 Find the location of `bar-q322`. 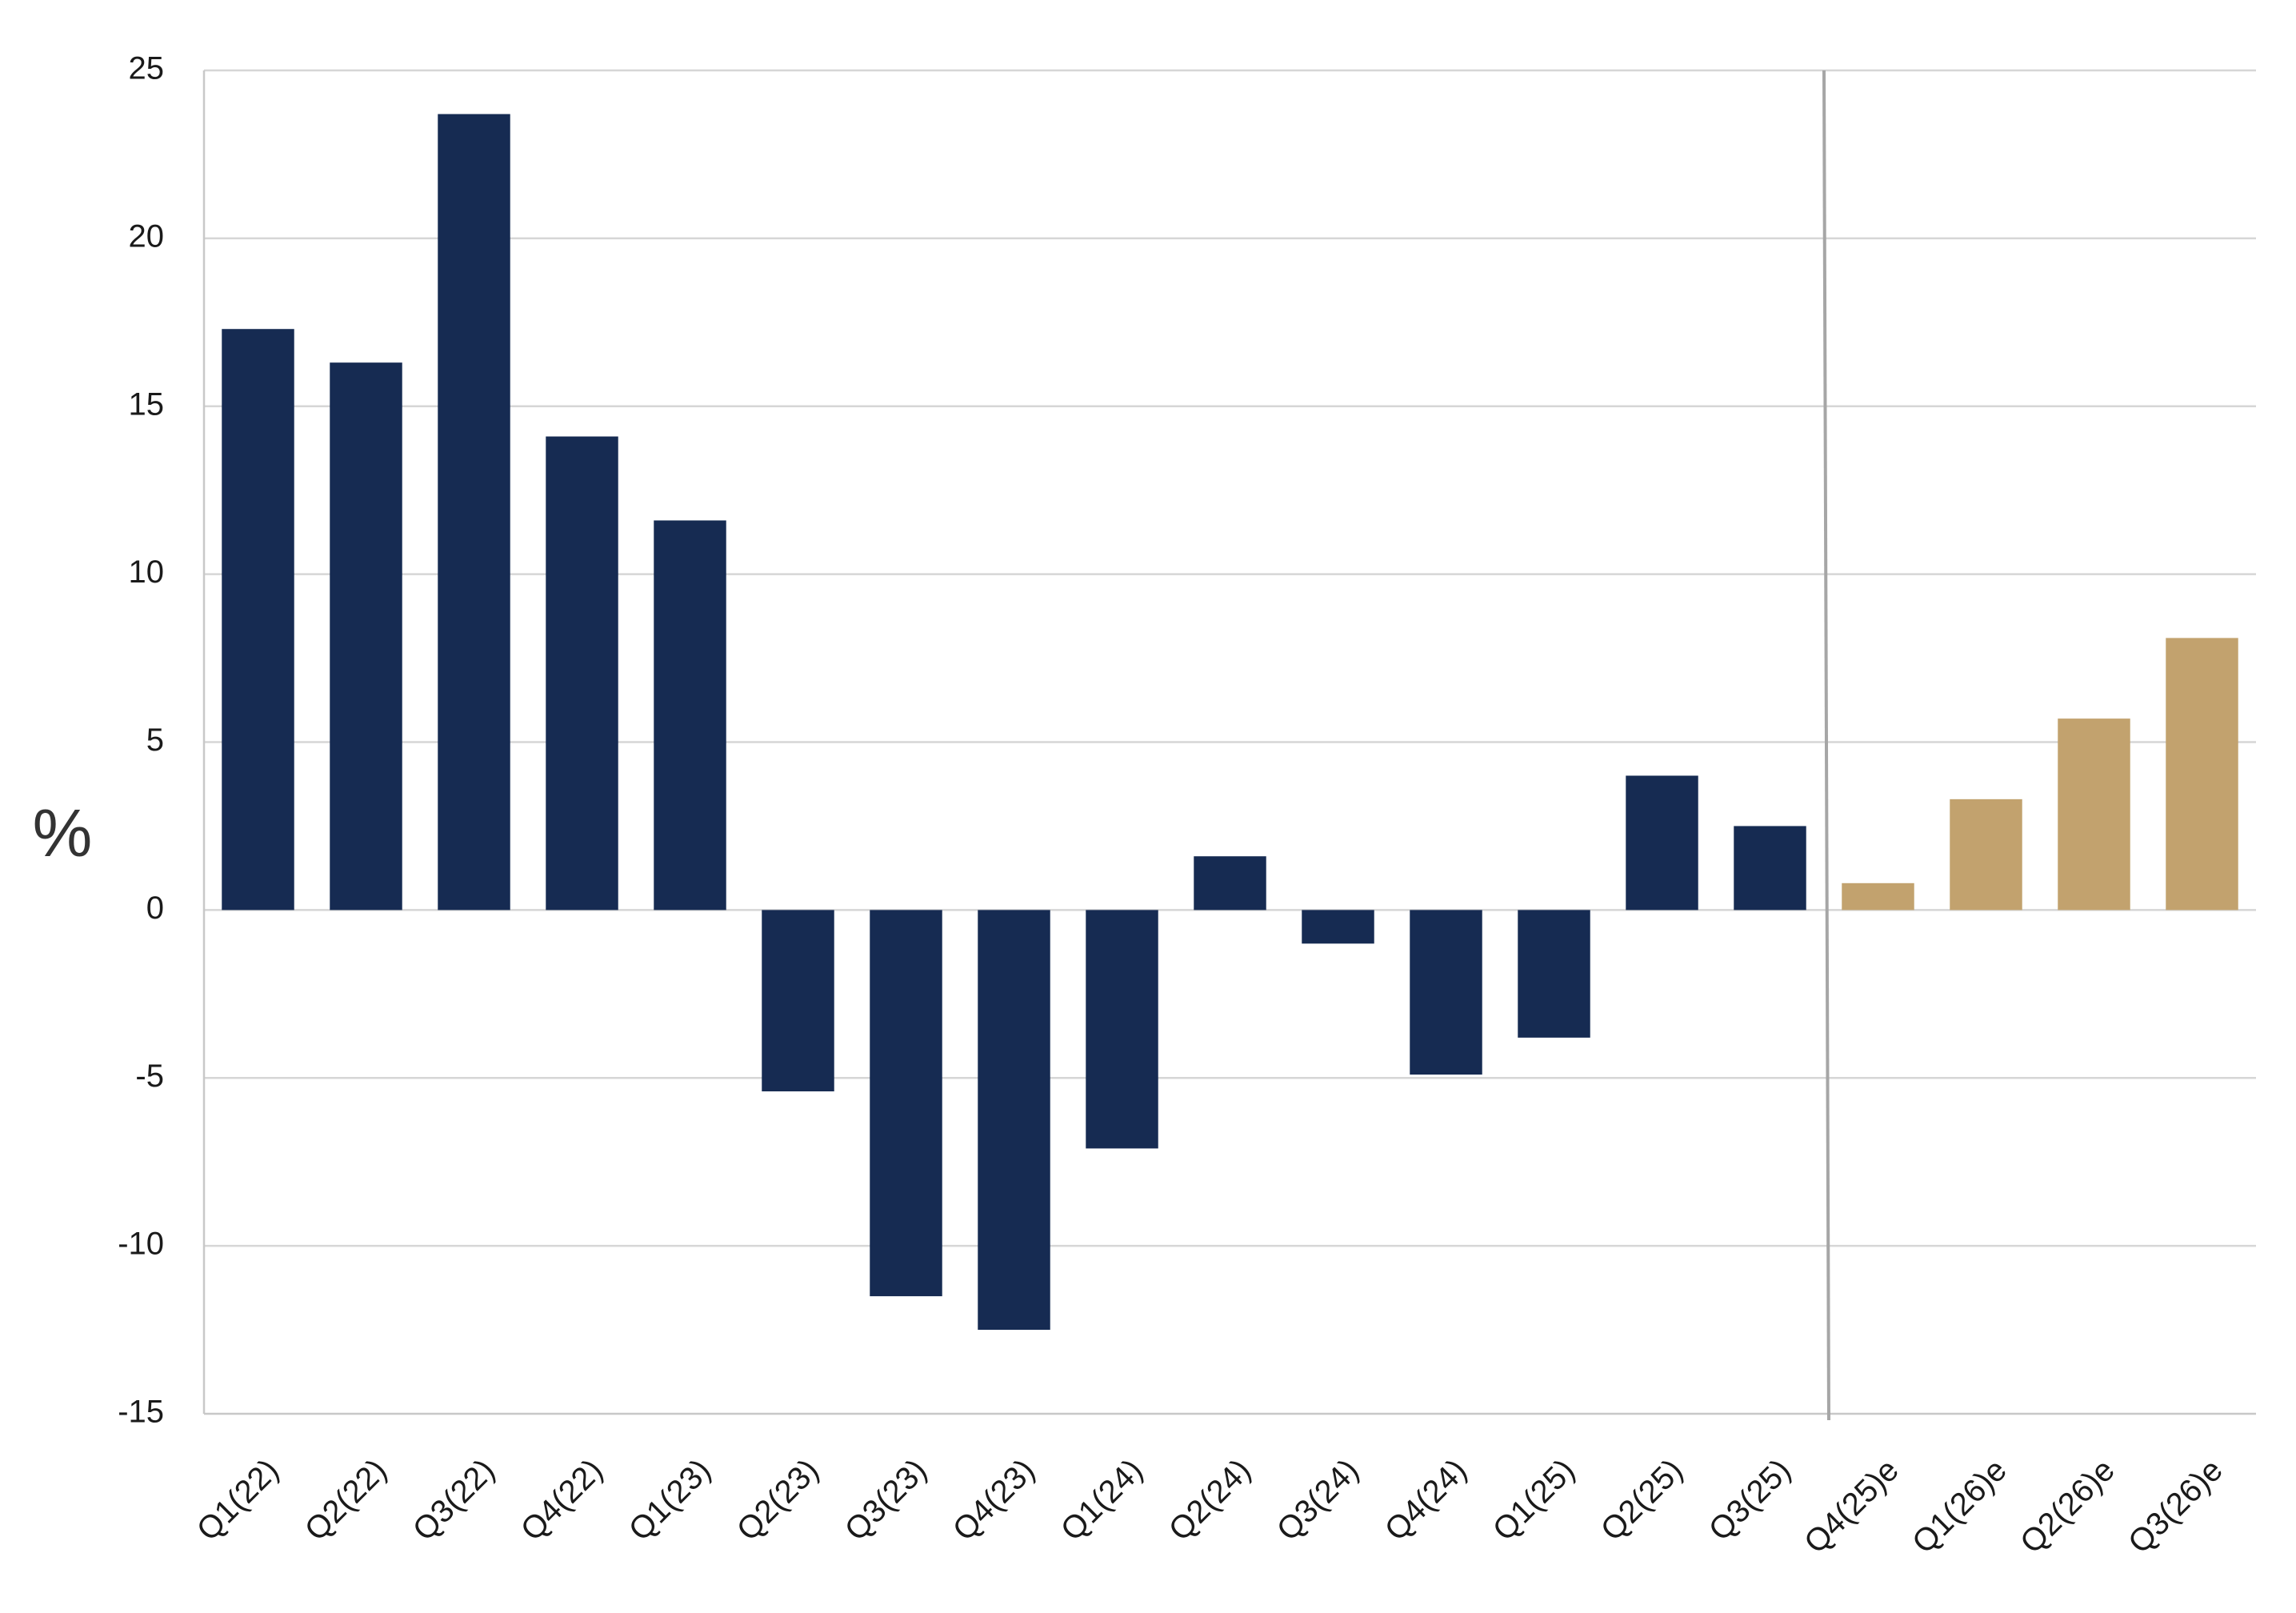

bar-q322 is located at coordinates (474, 512).